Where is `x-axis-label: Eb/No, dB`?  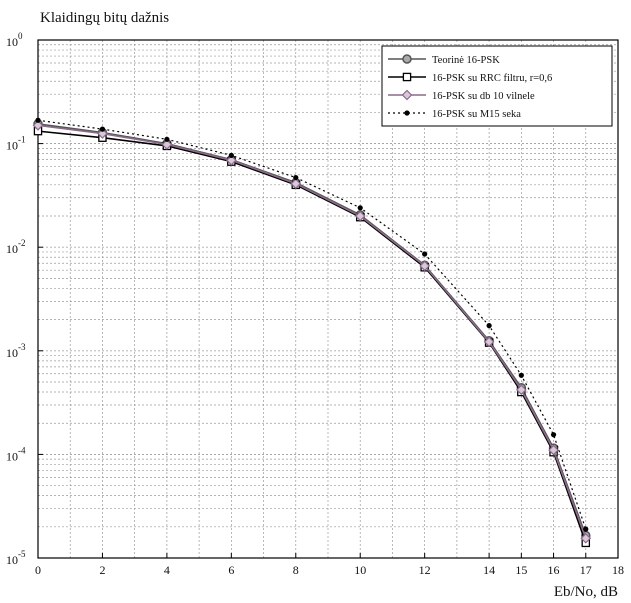 x-axis-label: Eb/No, dB is located at coordinates (586, 592).